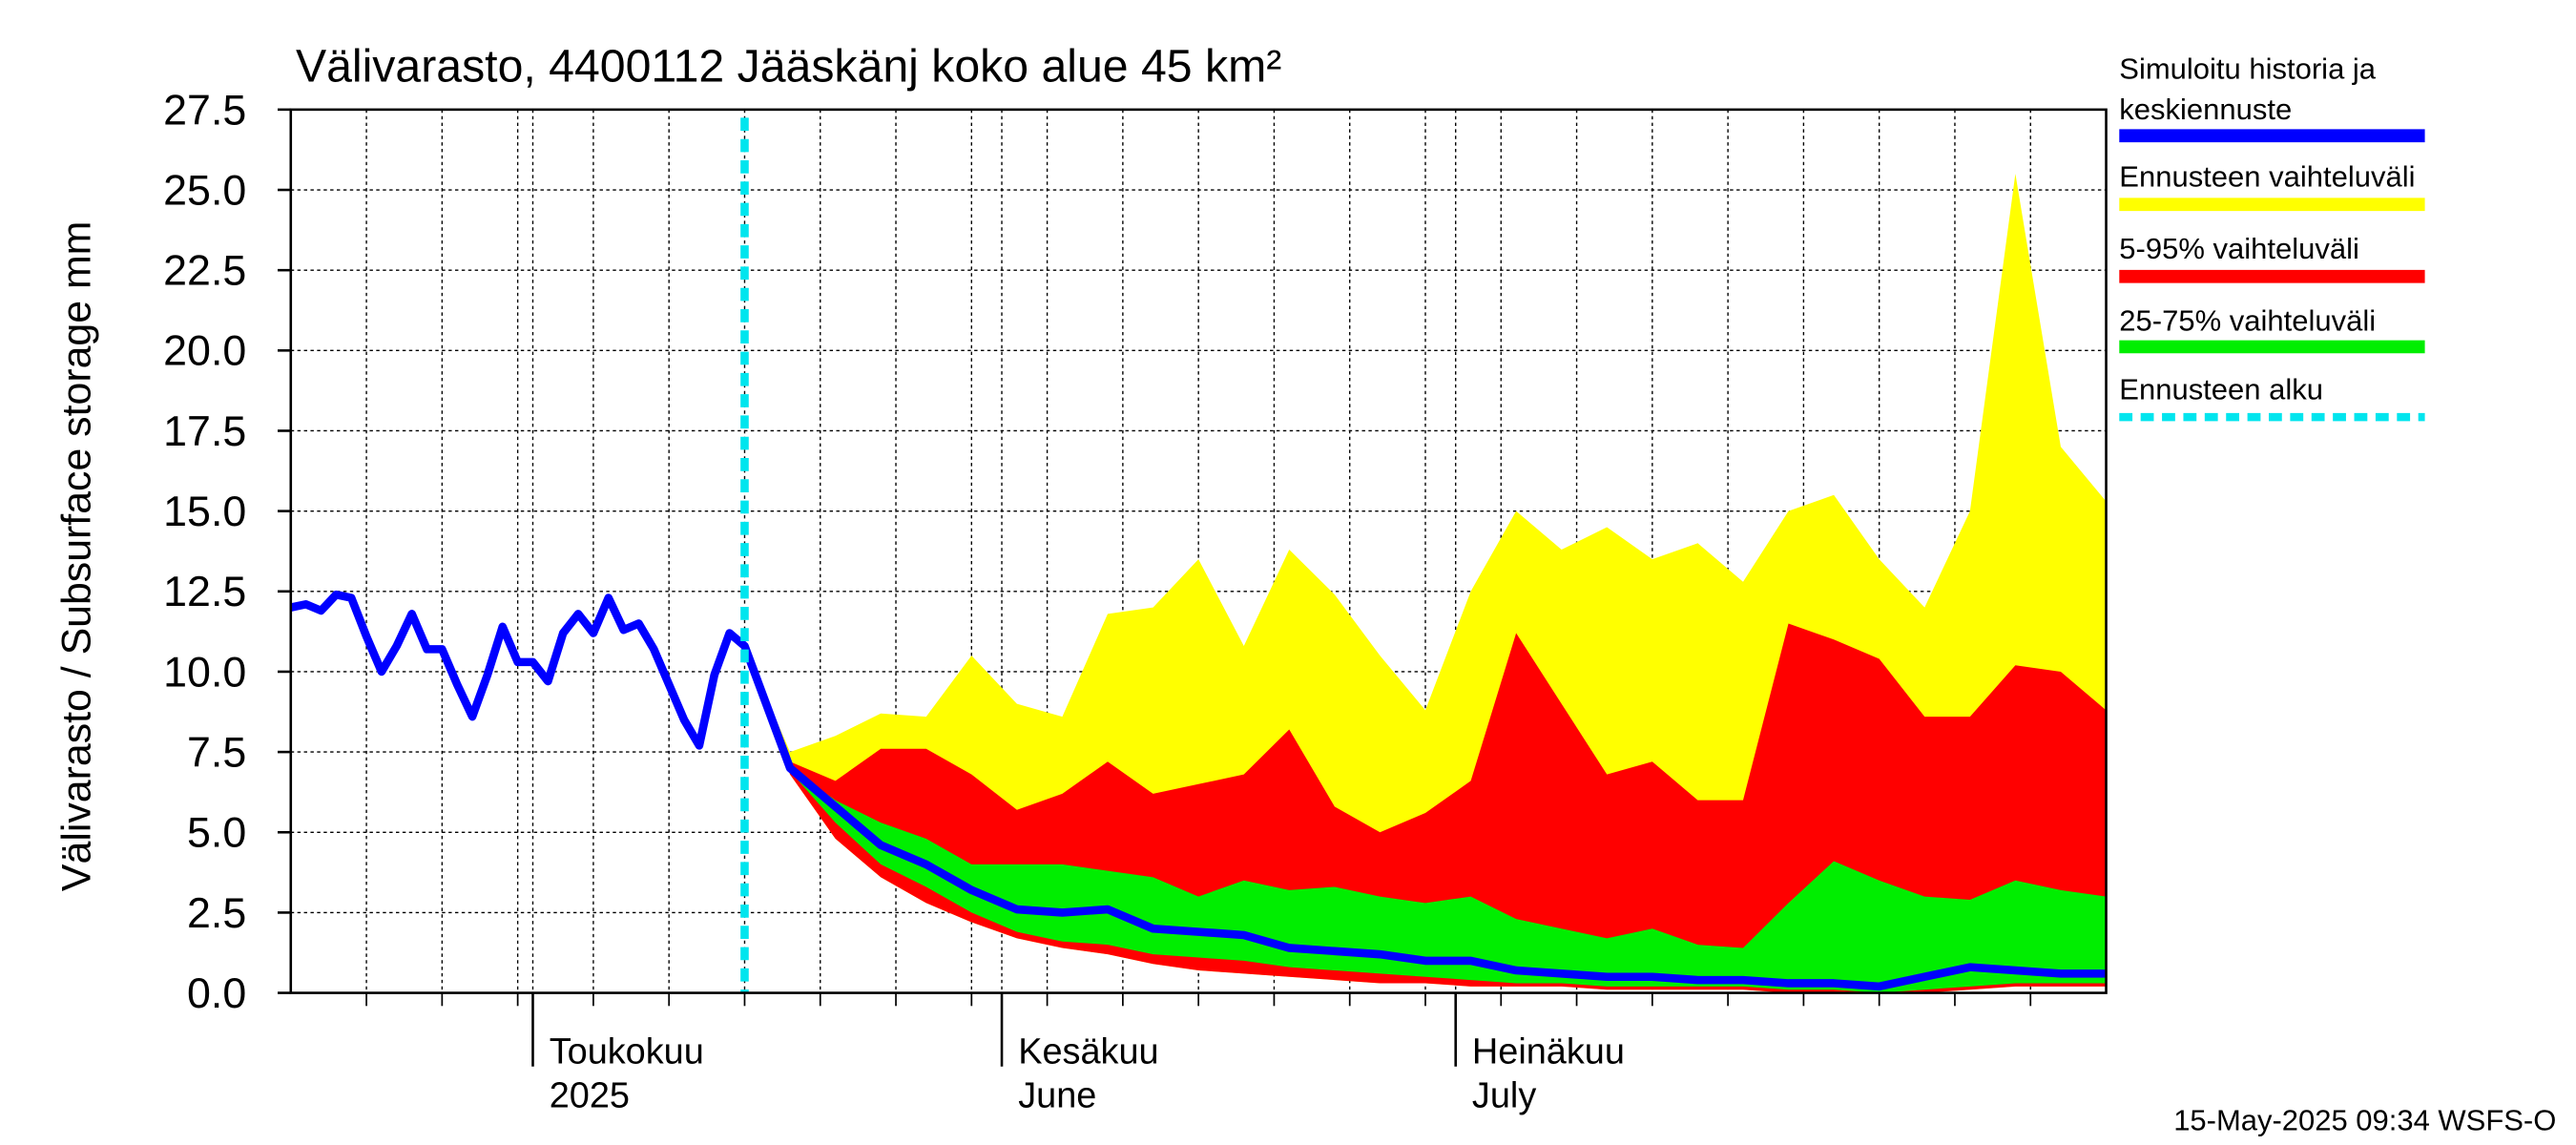 This screenshot has height=1145, width=2576. I want to click on legend-entry: Simuloitu historia ja keskiennuste, so click(2248, 89).